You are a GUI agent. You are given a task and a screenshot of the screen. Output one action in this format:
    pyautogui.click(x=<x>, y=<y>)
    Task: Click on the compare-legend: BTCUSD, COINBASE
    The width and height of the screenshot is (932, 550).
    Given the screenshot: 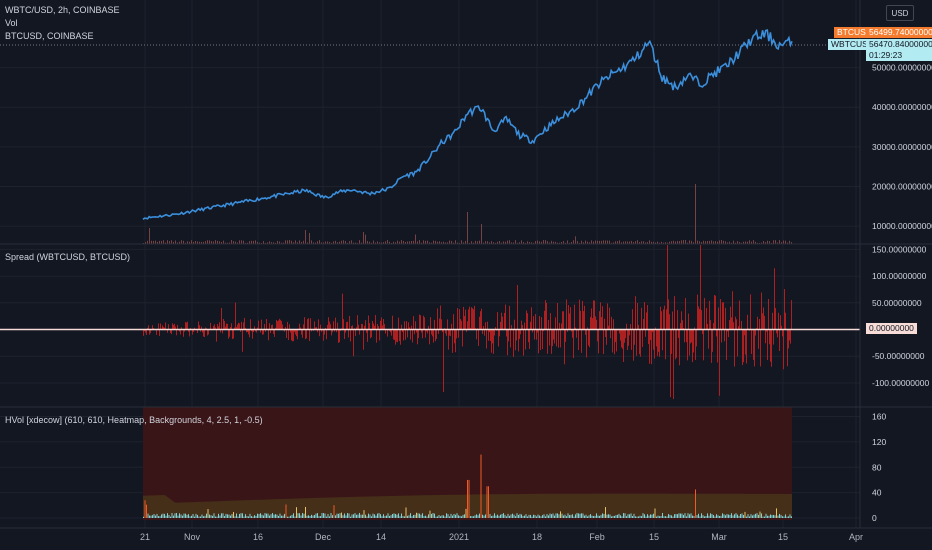 What is the action you would take?
    pyautogui.click(x=49, y=36)
    